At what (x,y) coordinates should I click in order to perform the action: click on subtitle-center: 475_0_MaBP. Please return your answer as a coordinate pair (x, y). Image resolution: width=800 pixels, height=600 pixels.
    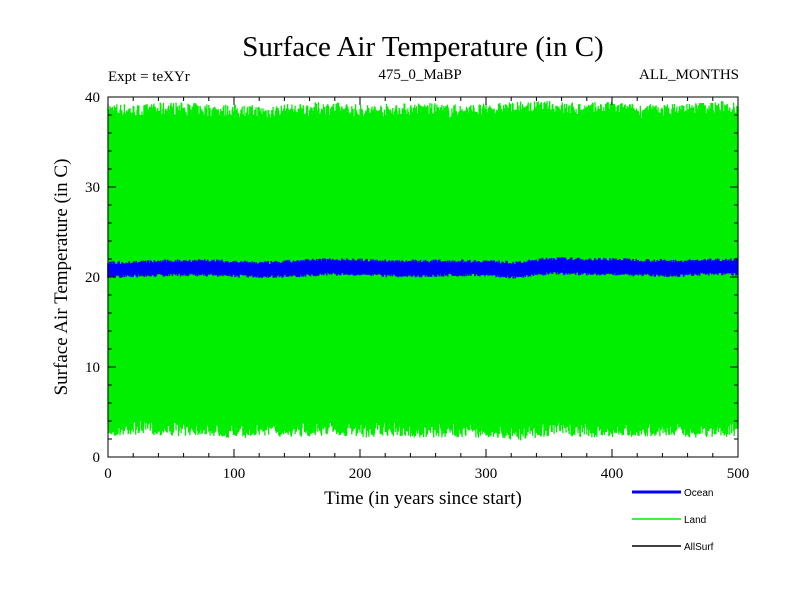
    Looking at the image, I should click on (419, 75).